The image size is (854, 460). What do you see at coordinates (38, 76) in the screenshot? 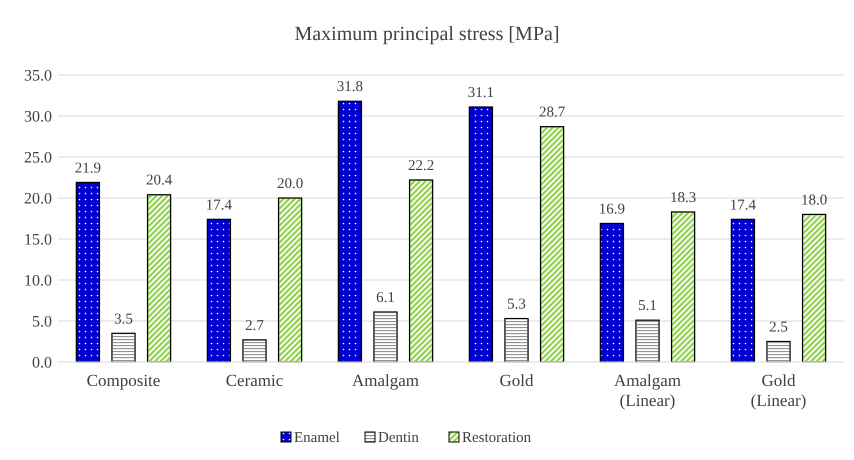
I see `y-tick-label: 35.0` at bounding box center [38, 76].